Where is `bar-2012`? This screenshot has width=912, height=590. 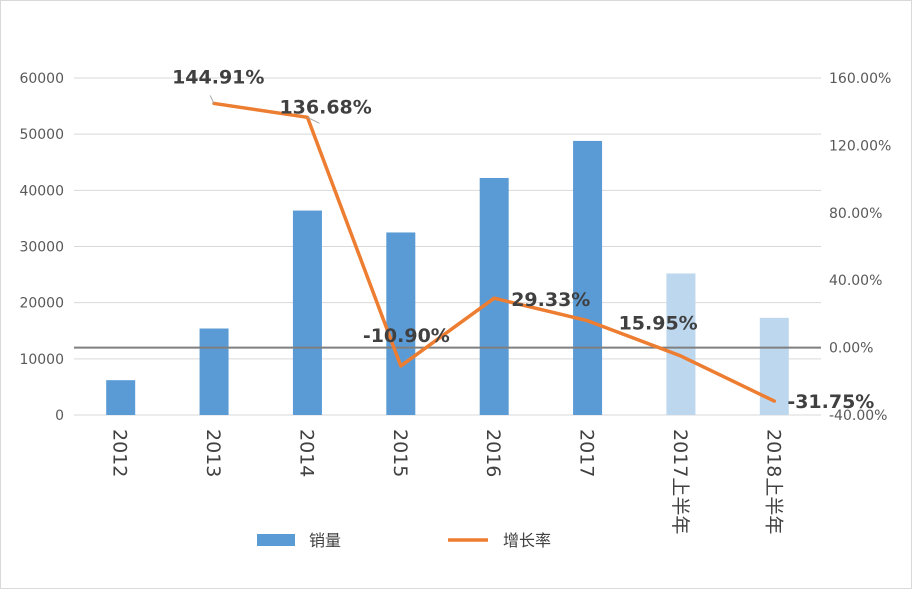 bar-2012 is located at coordinates (120, 397).